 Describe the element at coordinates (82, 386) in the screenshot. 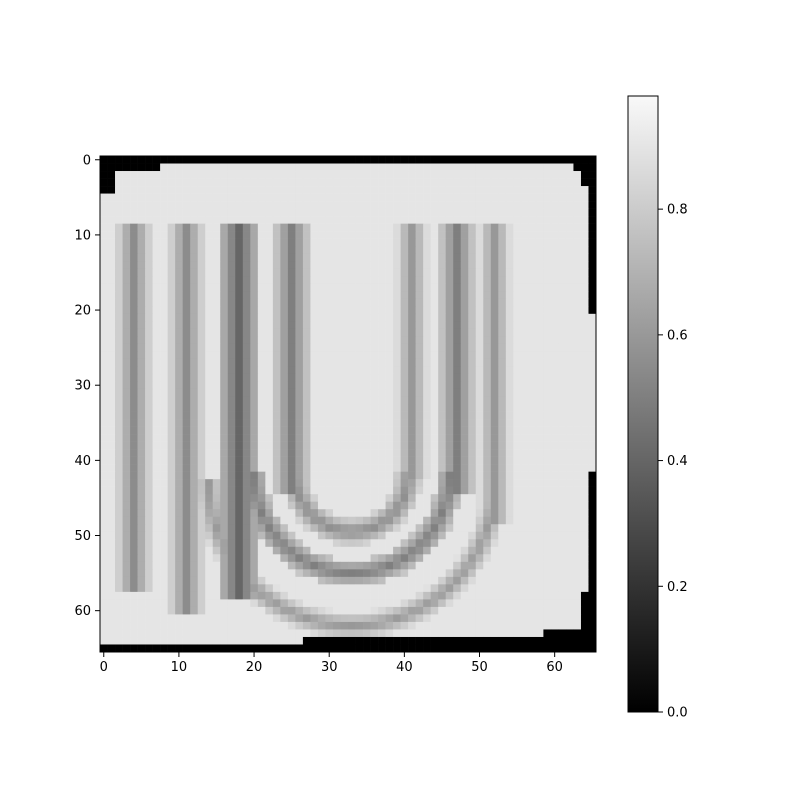

I see `y-tick-label: 30` at that location.